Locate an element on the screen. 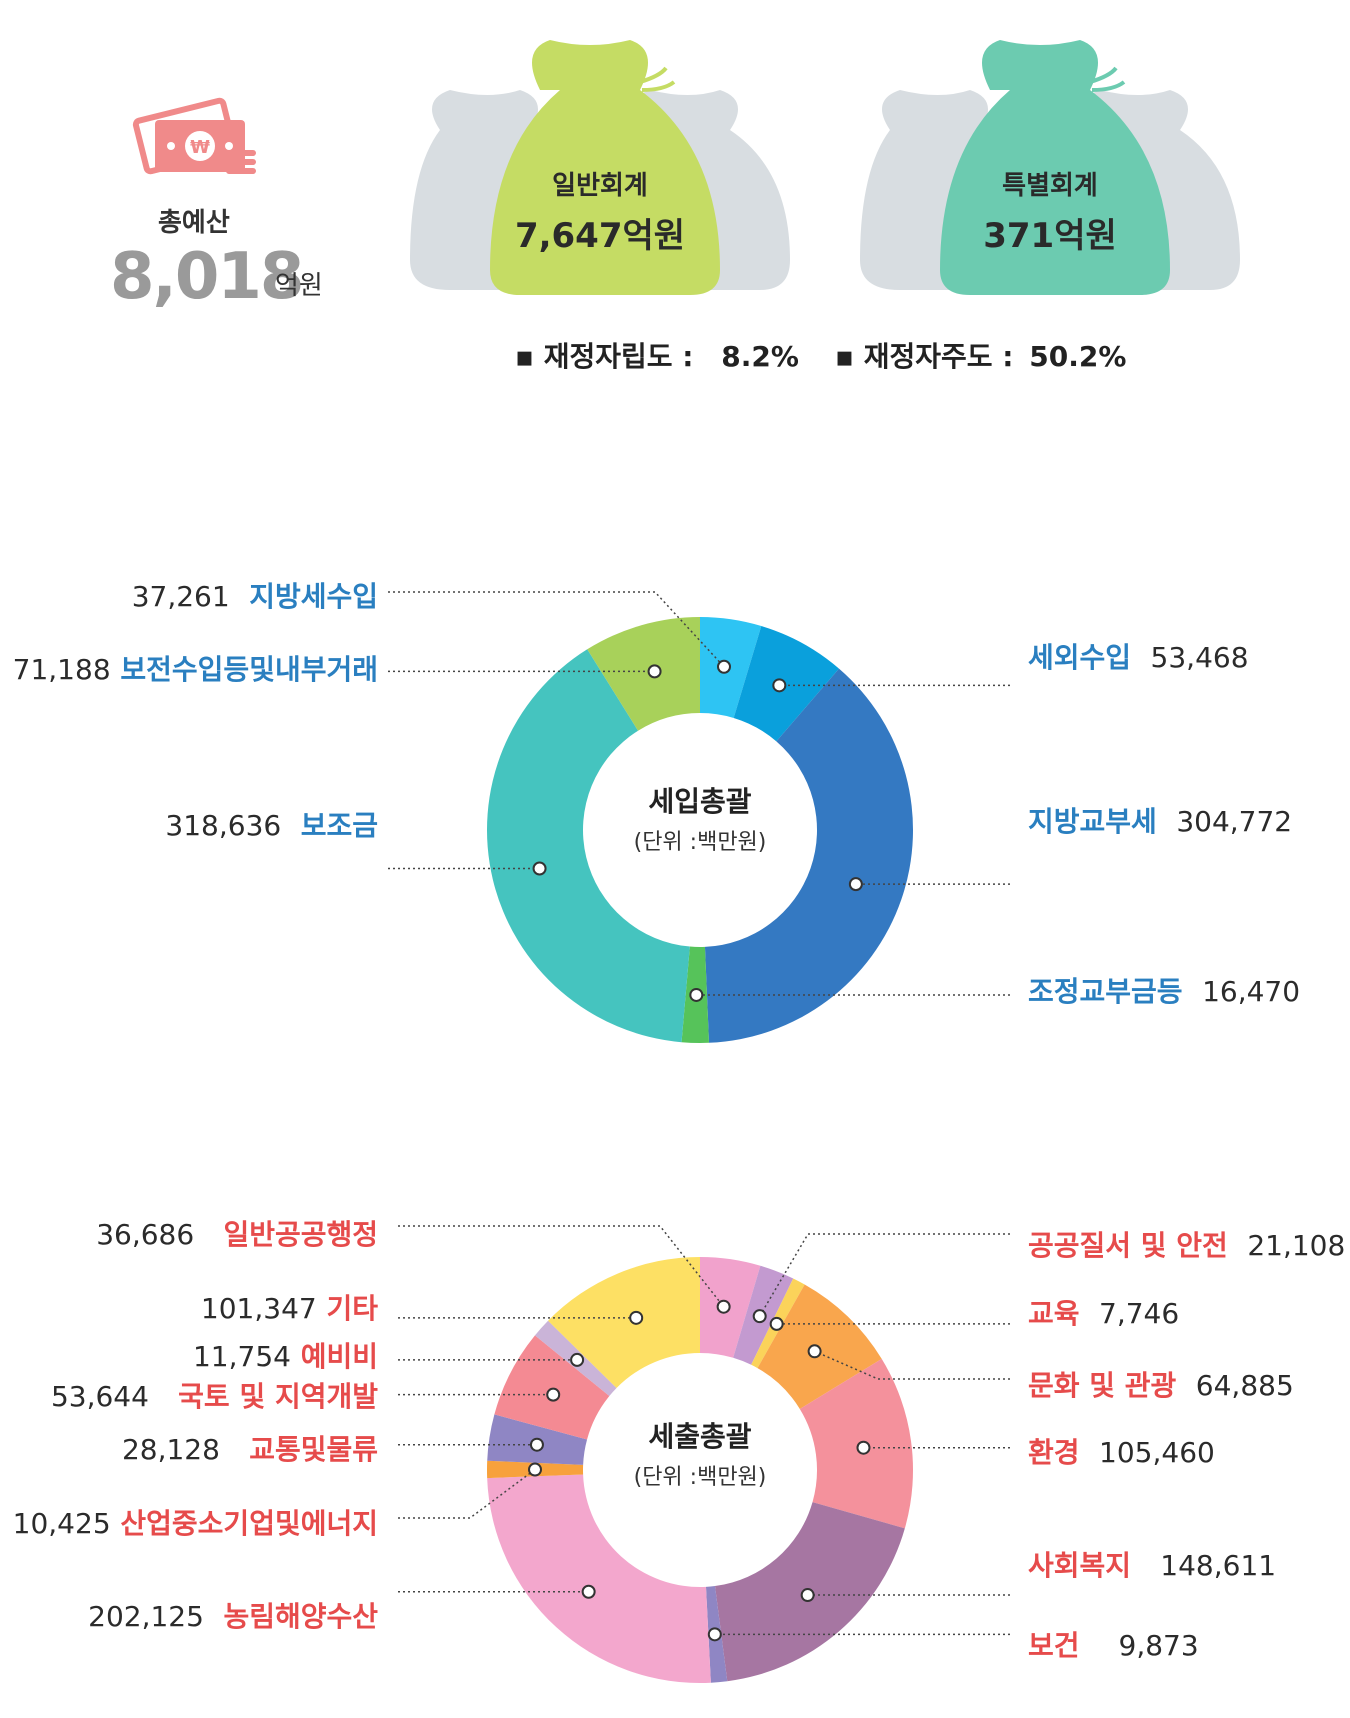 This screenshot has height=1718, width=1350. exp-label-transport: 28,128 교통및물류 is located at coordinates (249, 1449).